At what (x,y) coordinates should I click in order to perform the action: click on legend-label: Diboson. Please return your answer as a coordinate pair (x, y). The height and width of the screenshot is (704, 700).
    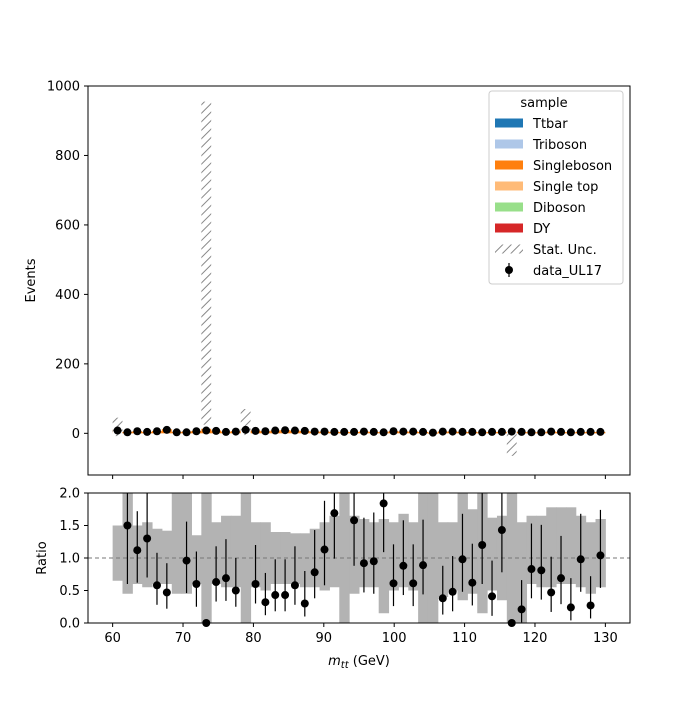
    Looking at the image, I should click on (559, 208).